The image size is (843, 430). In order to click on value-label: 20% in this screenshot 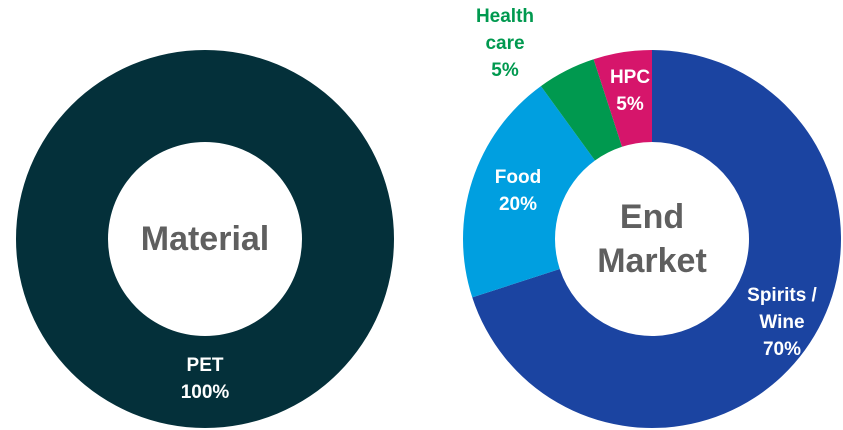, I will do `click(518, 204)`.